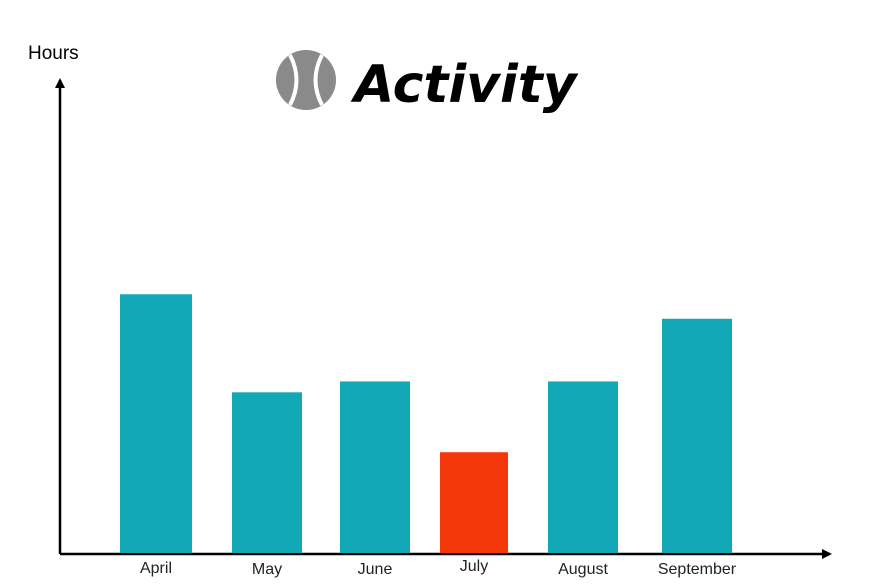  Describe the element at coordinates (156, 568) in the screenshot. I see `x-tick-label-april: April` at that location.